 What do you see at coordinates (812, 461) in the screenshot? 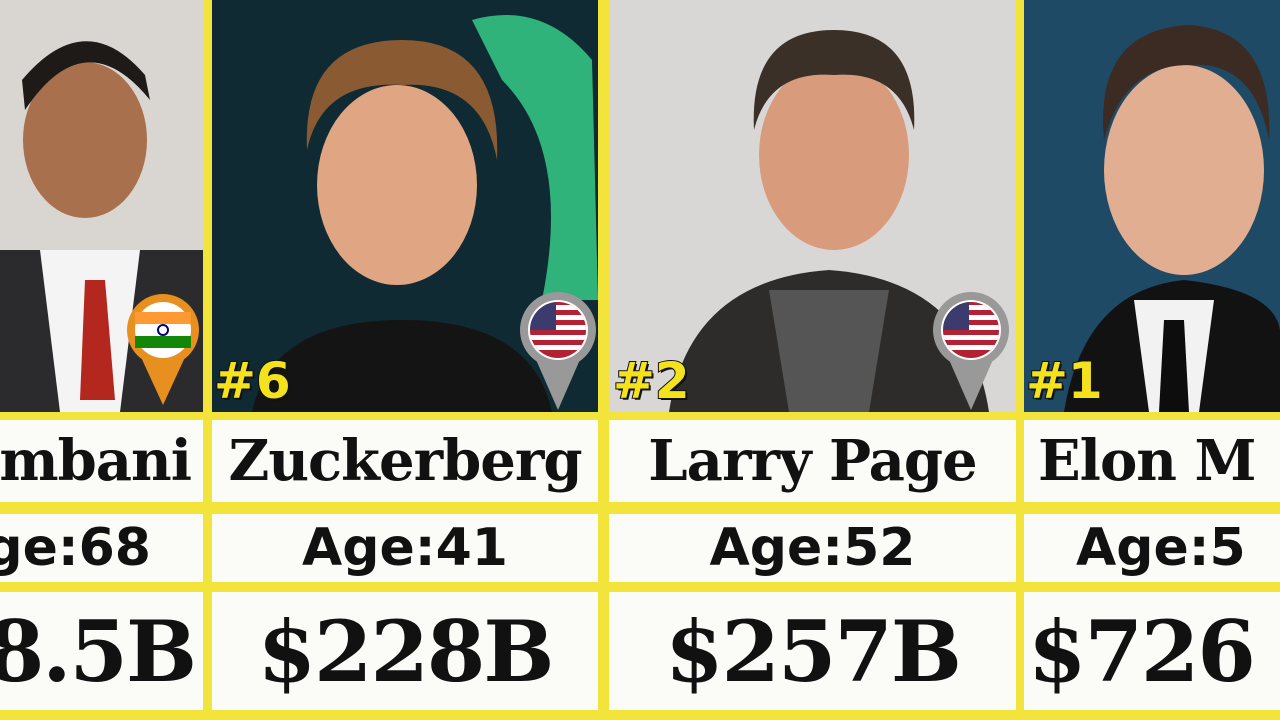
I see `name: Larry Page` at bounding box center [812, 461].